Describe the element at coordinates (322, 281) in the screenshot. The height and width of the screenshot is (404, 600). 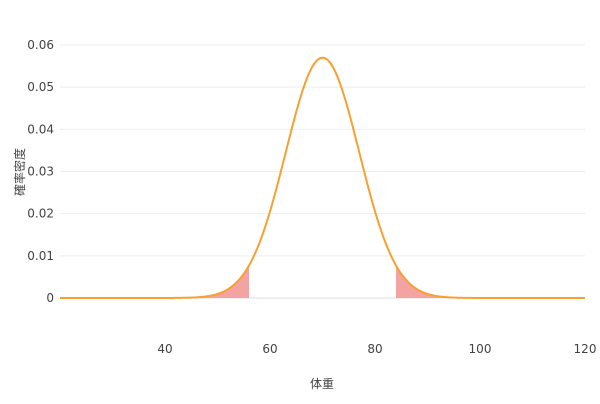
I see `shaded-regions` at that location.